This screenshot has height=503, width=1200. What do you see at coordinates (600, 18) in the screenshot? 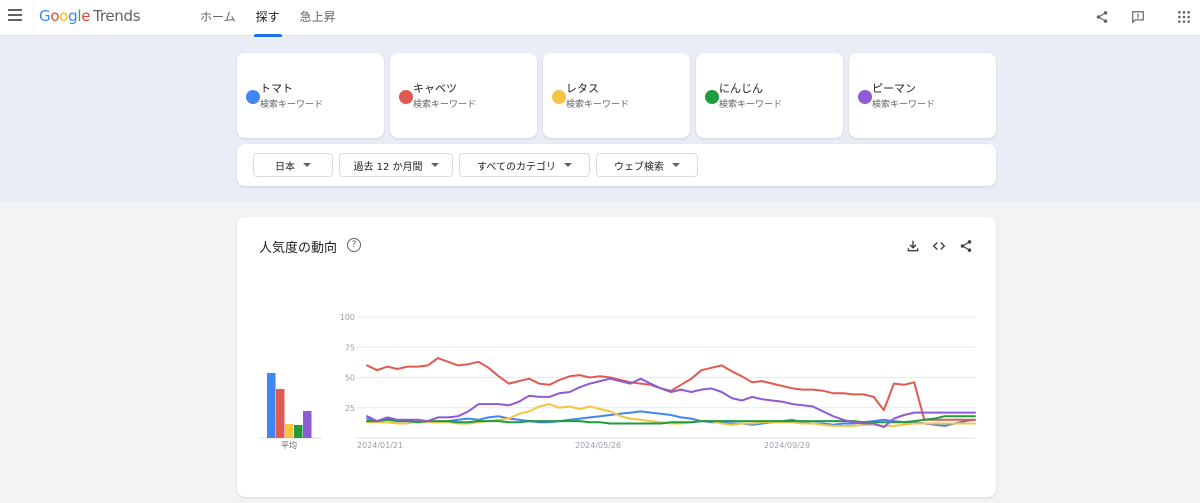
I see `top-bar: Google Trends ホーム 探す 急上昇` at bounding box center [600, 18].